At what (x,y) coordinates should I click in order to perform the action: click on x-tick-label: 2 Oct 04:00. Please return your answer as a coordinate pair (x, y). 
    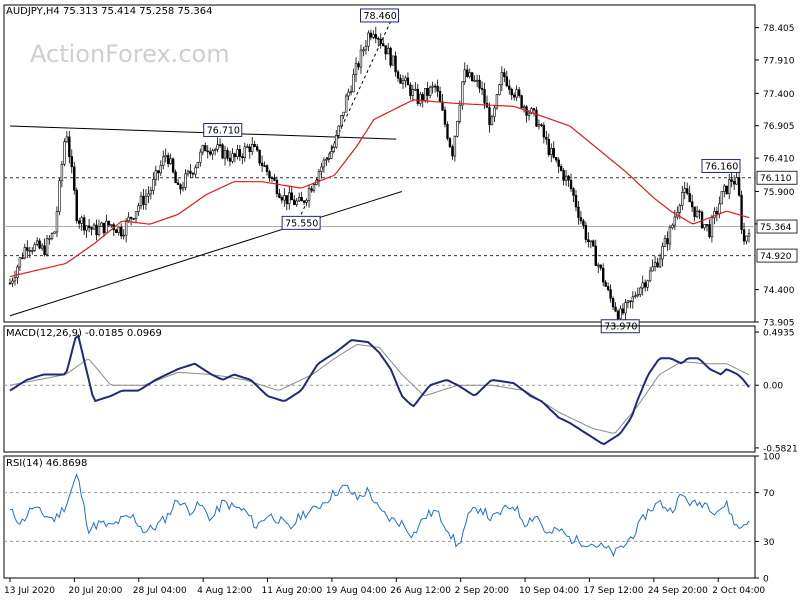
    Looking at the image, I should click on (738, 591).